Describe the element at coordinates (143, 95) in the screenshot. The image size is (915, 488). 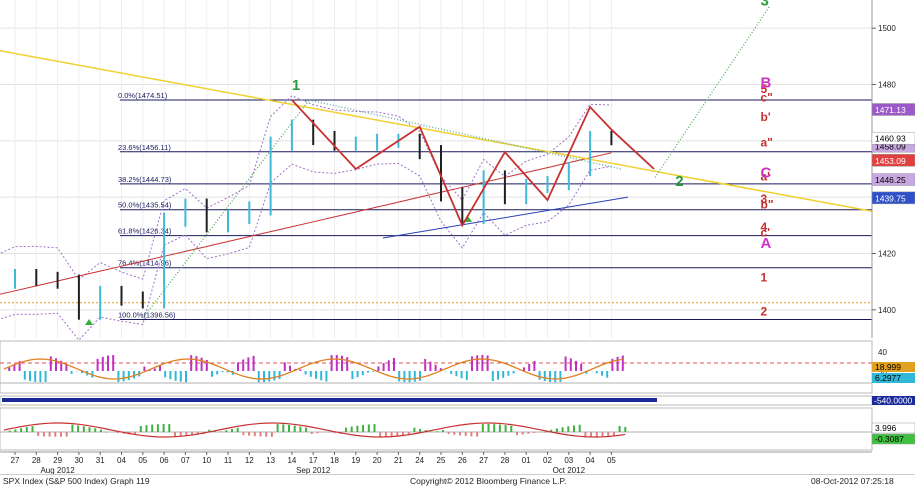
I see `fib-level-label: 0.0%(1474.51)` at that location.